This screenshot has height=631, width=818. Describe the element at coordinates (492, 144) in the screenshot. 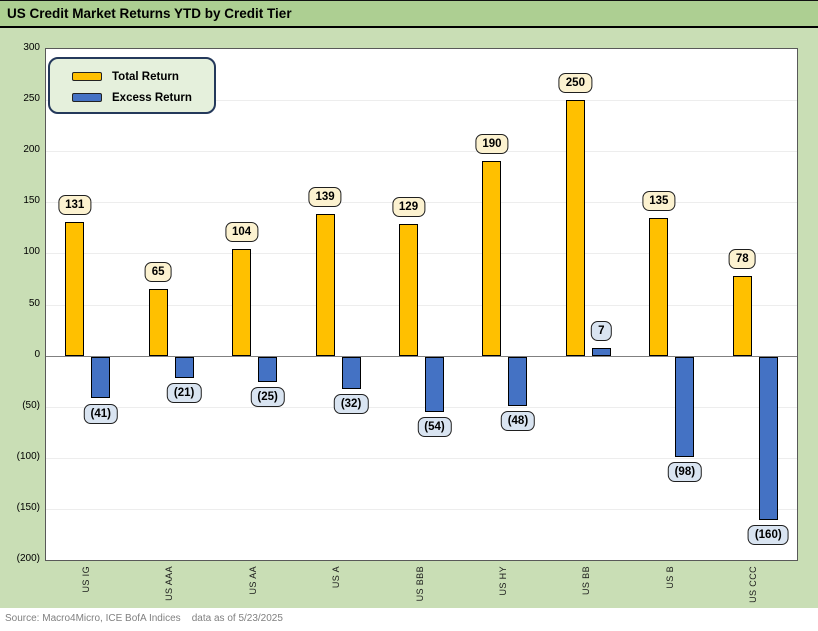

I see `bar-value-label: 190` at that location.